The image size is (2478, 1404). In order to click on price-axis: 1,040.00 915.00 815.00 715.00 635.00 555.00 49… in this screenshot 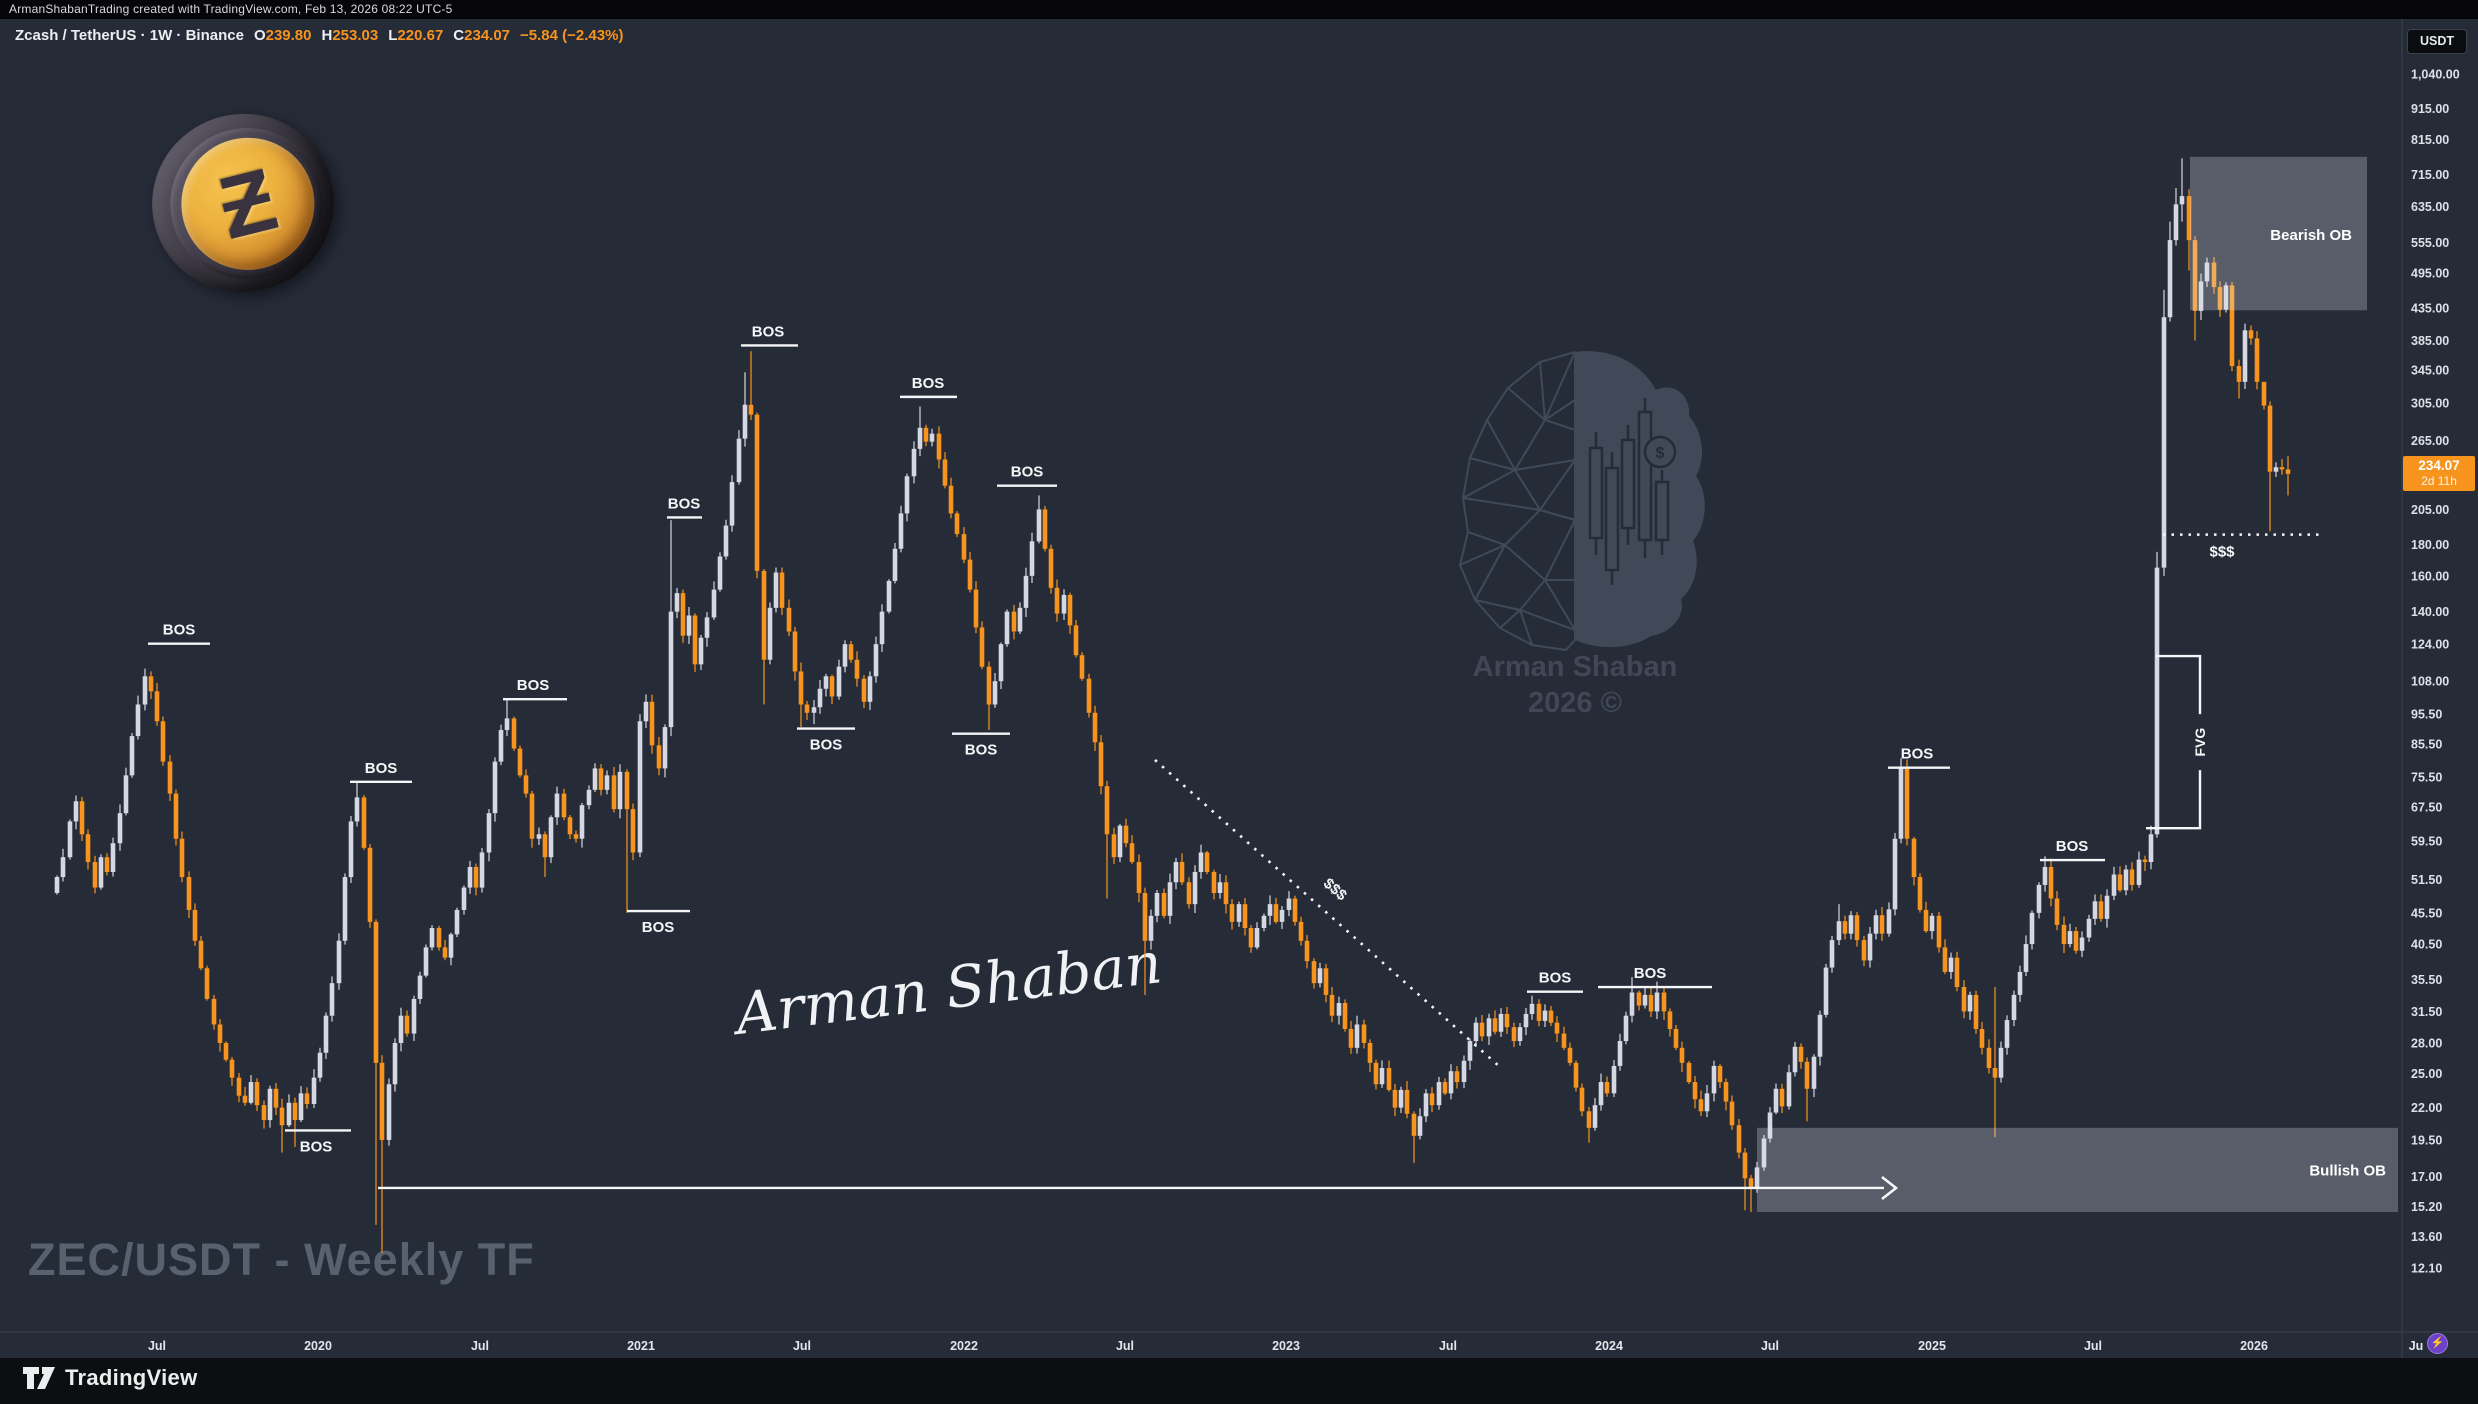, I will do `click(2435, 672)`.